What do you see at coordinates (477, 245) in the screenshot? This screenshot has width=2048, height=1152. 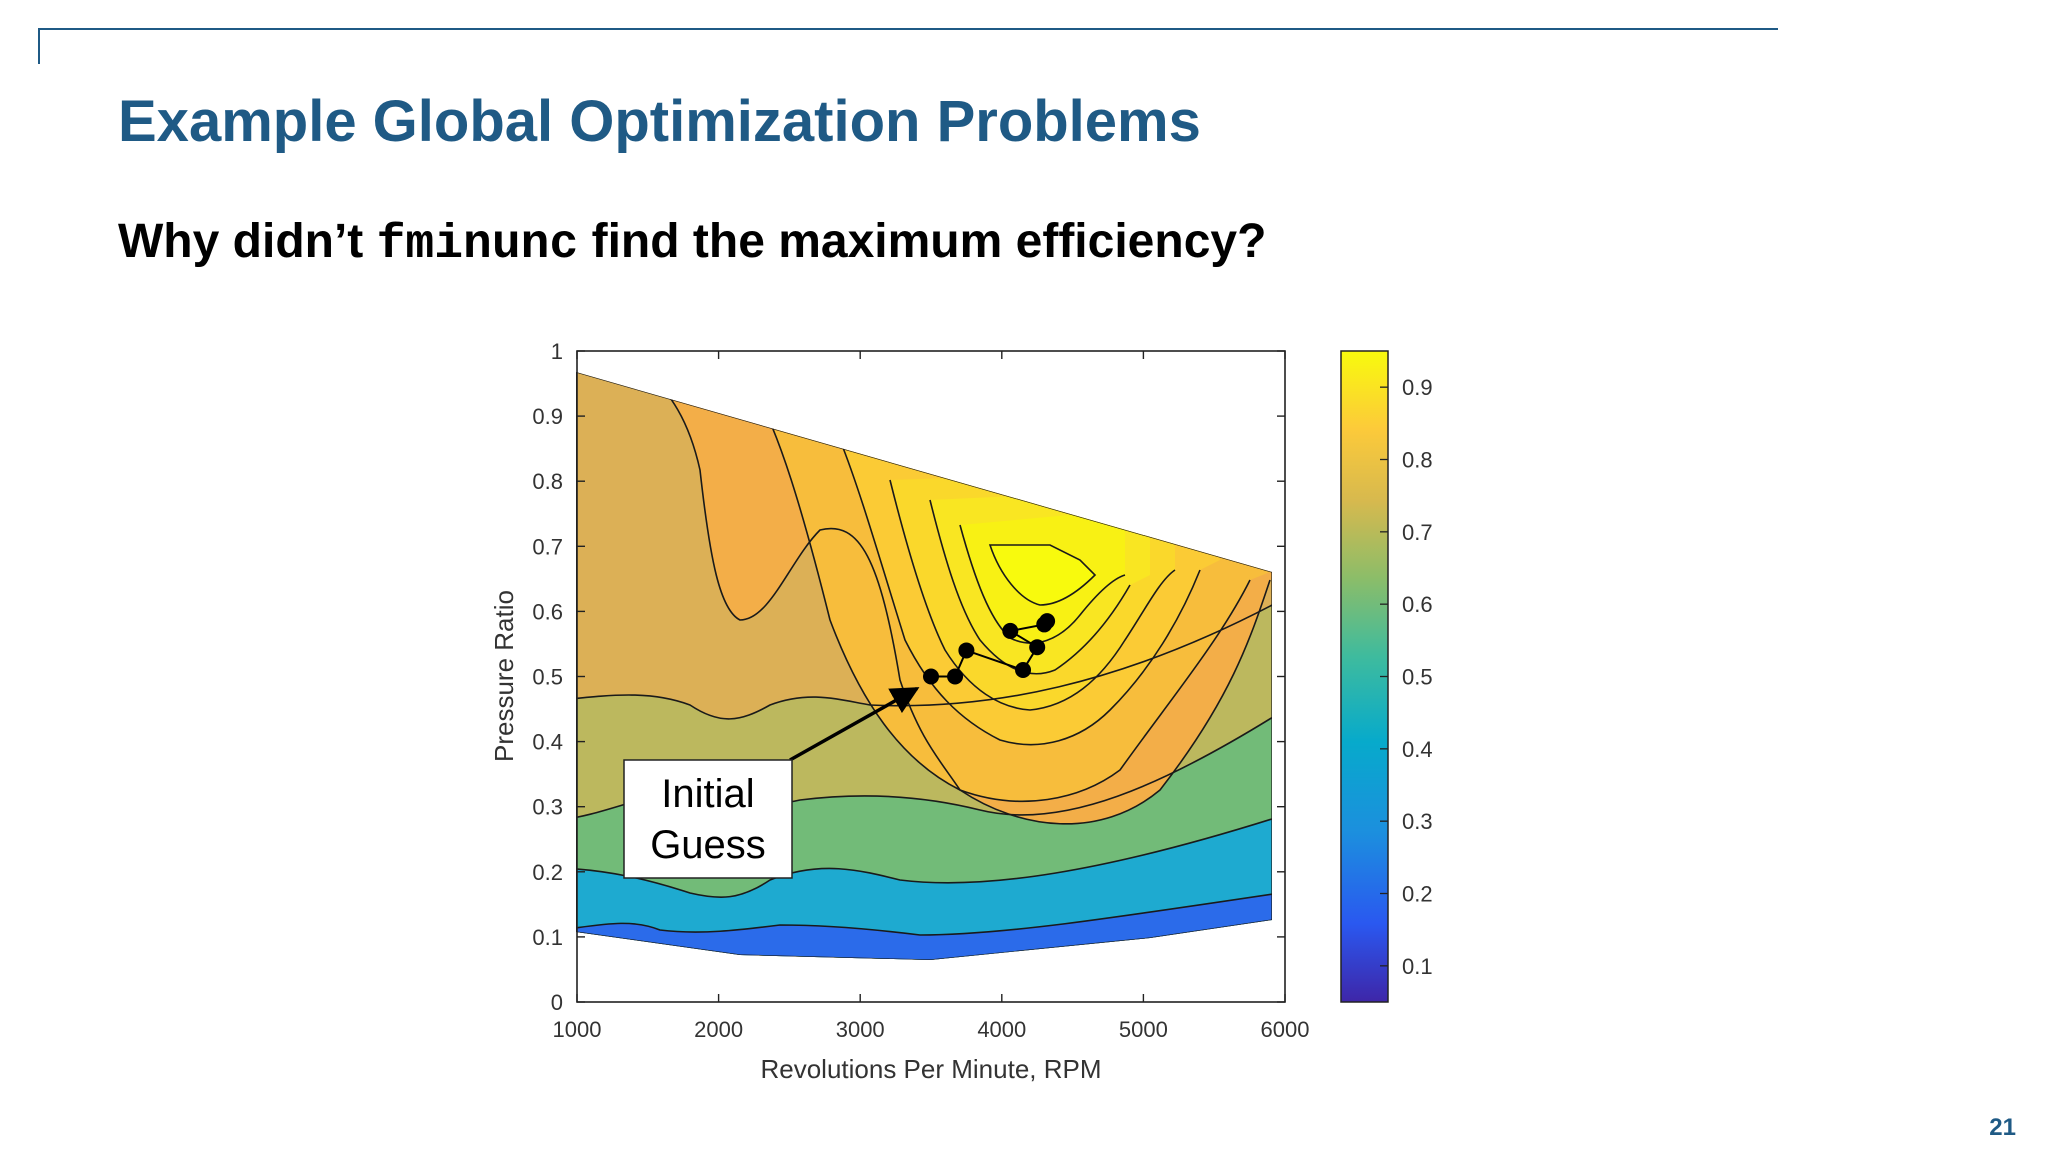 I see `question-code: fminunc` at bounding box center [477, 245].